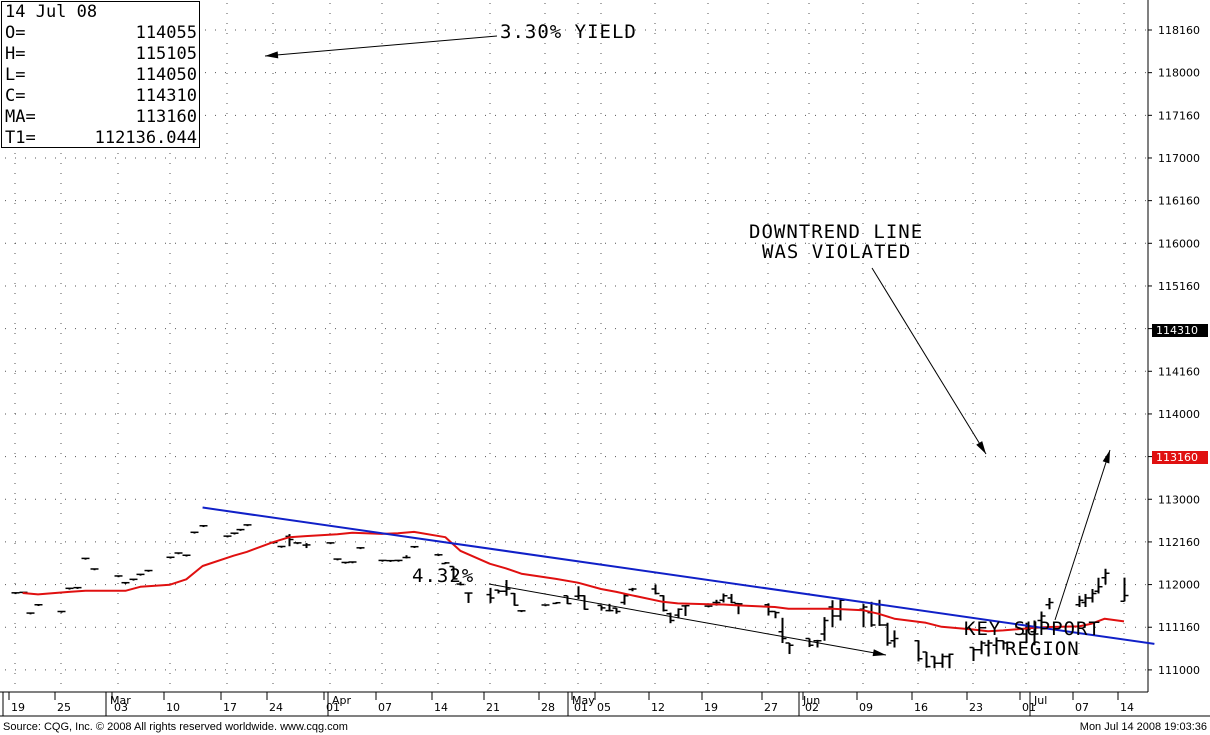  I want to click on ohlc-value: 115105, so click(166, 54).